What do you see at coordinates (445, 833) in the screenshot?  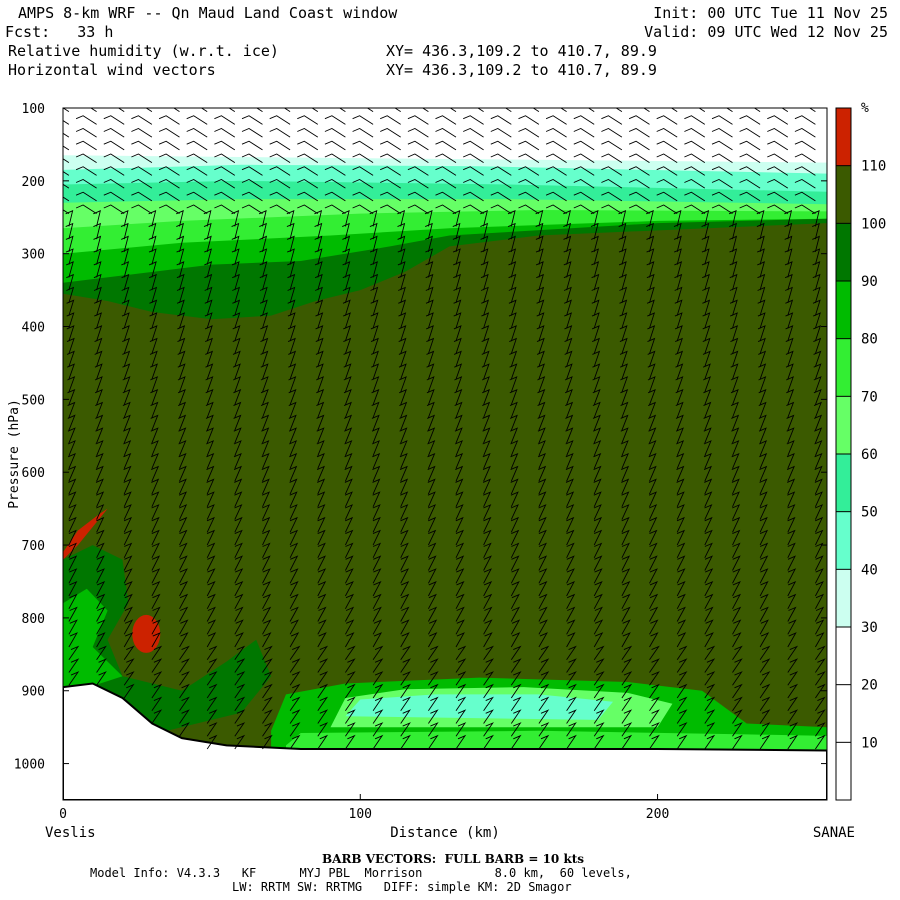 I see `x-axis-label: Distance (km)` at bounding box center [445, 833].